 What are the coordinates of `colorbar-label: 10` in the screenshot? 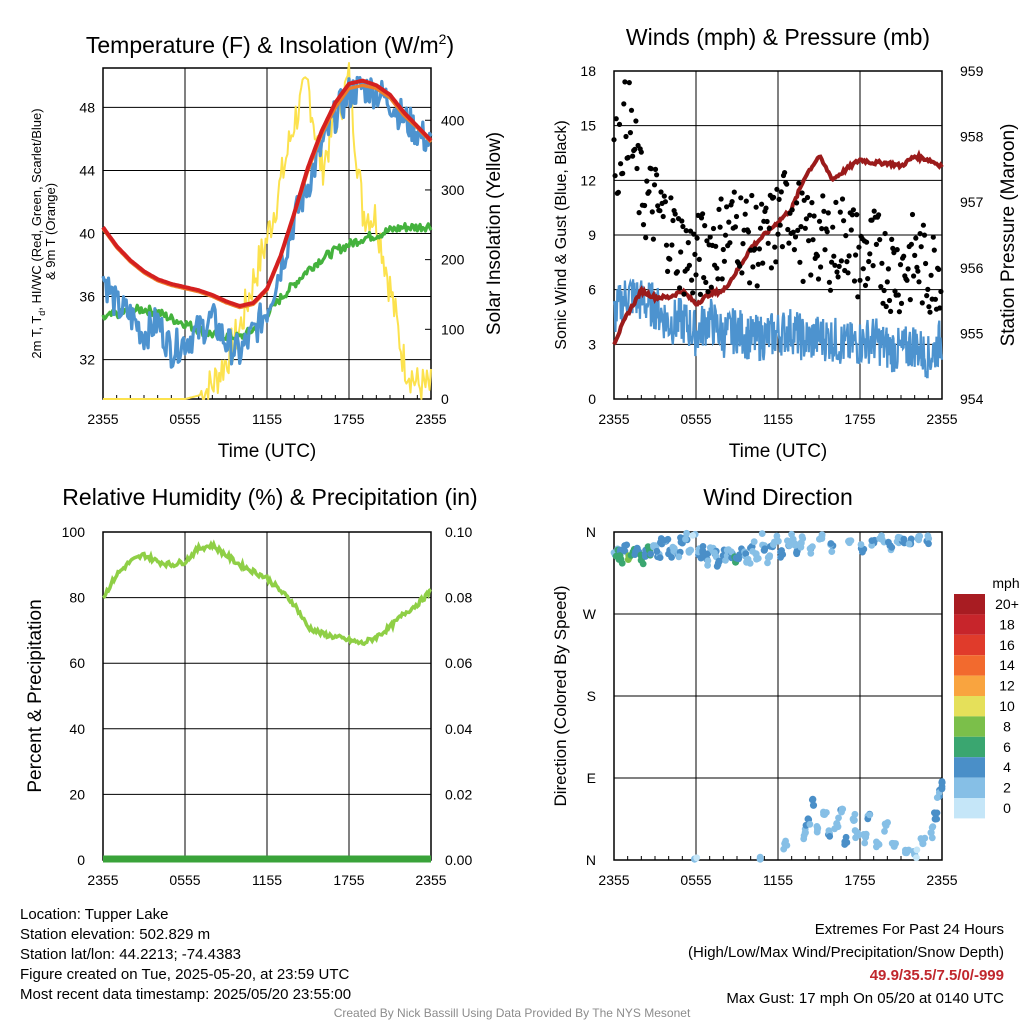 It's located at (1007, 706).